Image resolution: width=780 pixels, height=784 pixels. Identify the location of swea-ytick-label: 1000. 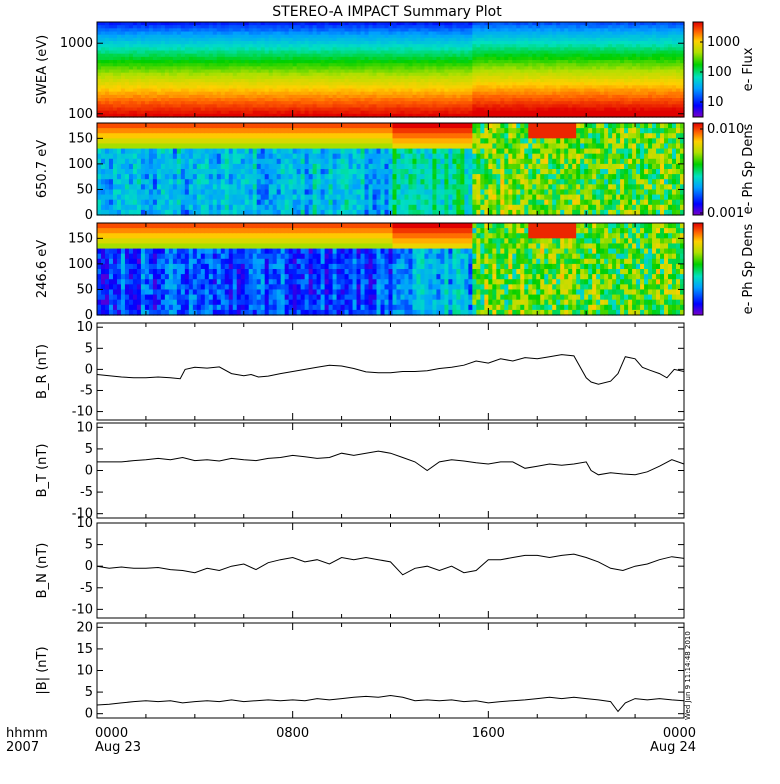
(76, 43).